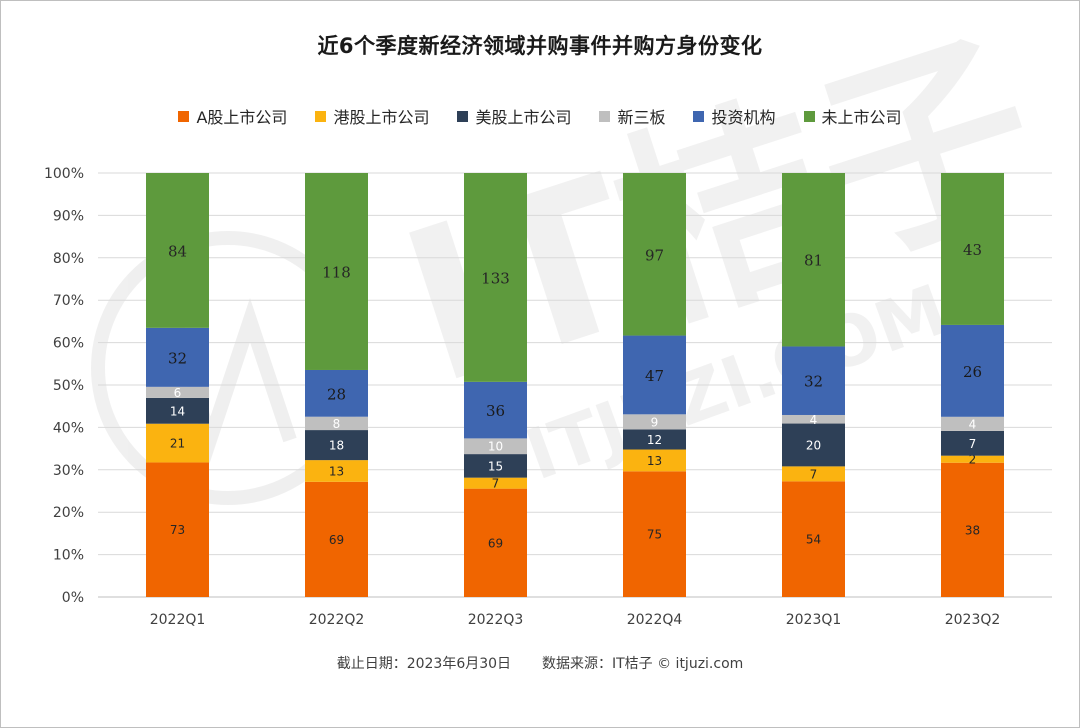 The height and width of the screenshot is (728, 1080). What do you see at coordinates (242, 117) in the screenshot?
I see `legend-label: A股上市公司` at bounding box center [242, 117].